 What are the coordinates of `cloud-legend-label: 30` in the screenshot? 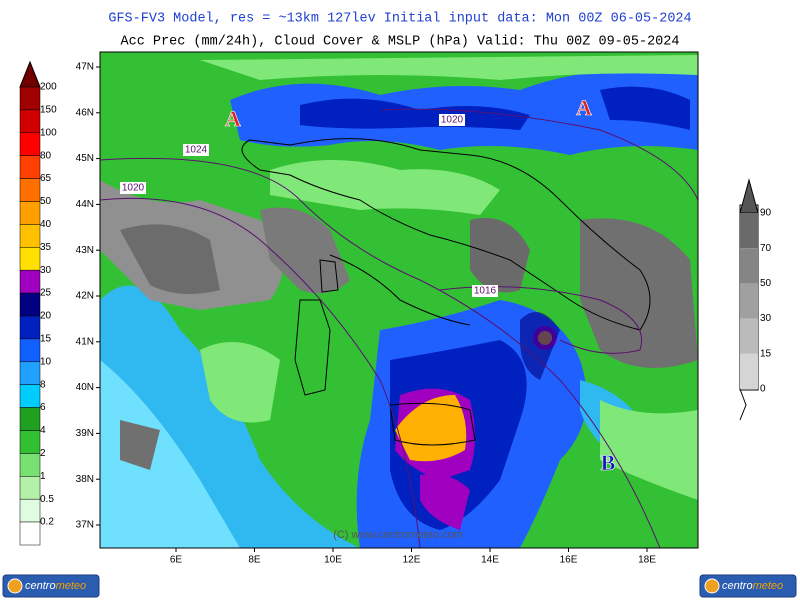 It's located at (766, 318).